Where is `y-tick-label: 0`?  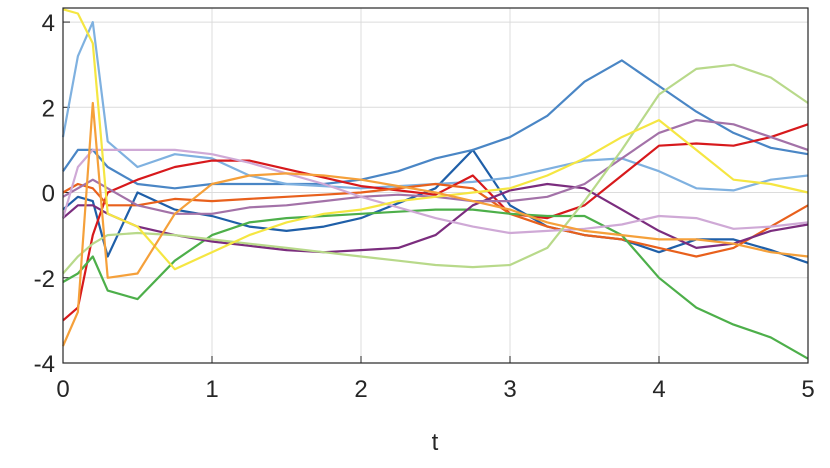 y-tick-label: 0 is located at coordinates (48, 194).